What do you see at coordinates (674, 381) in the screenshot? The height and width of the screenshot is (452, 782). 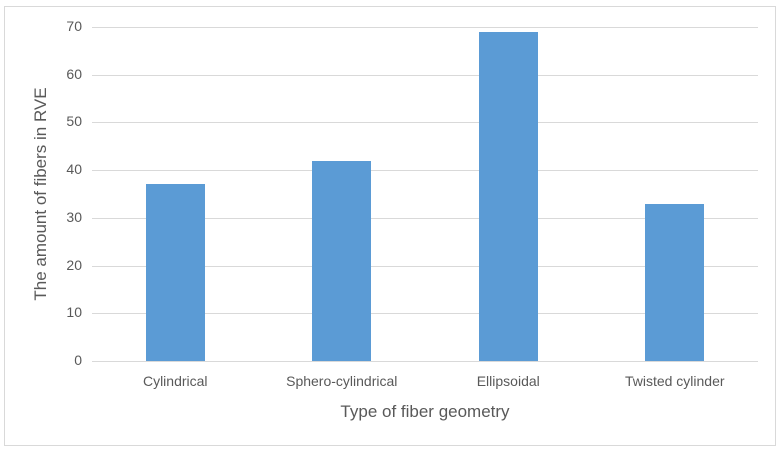 I see `x-tick-label: Twisted cylinder` at bounding box center [674, 381].